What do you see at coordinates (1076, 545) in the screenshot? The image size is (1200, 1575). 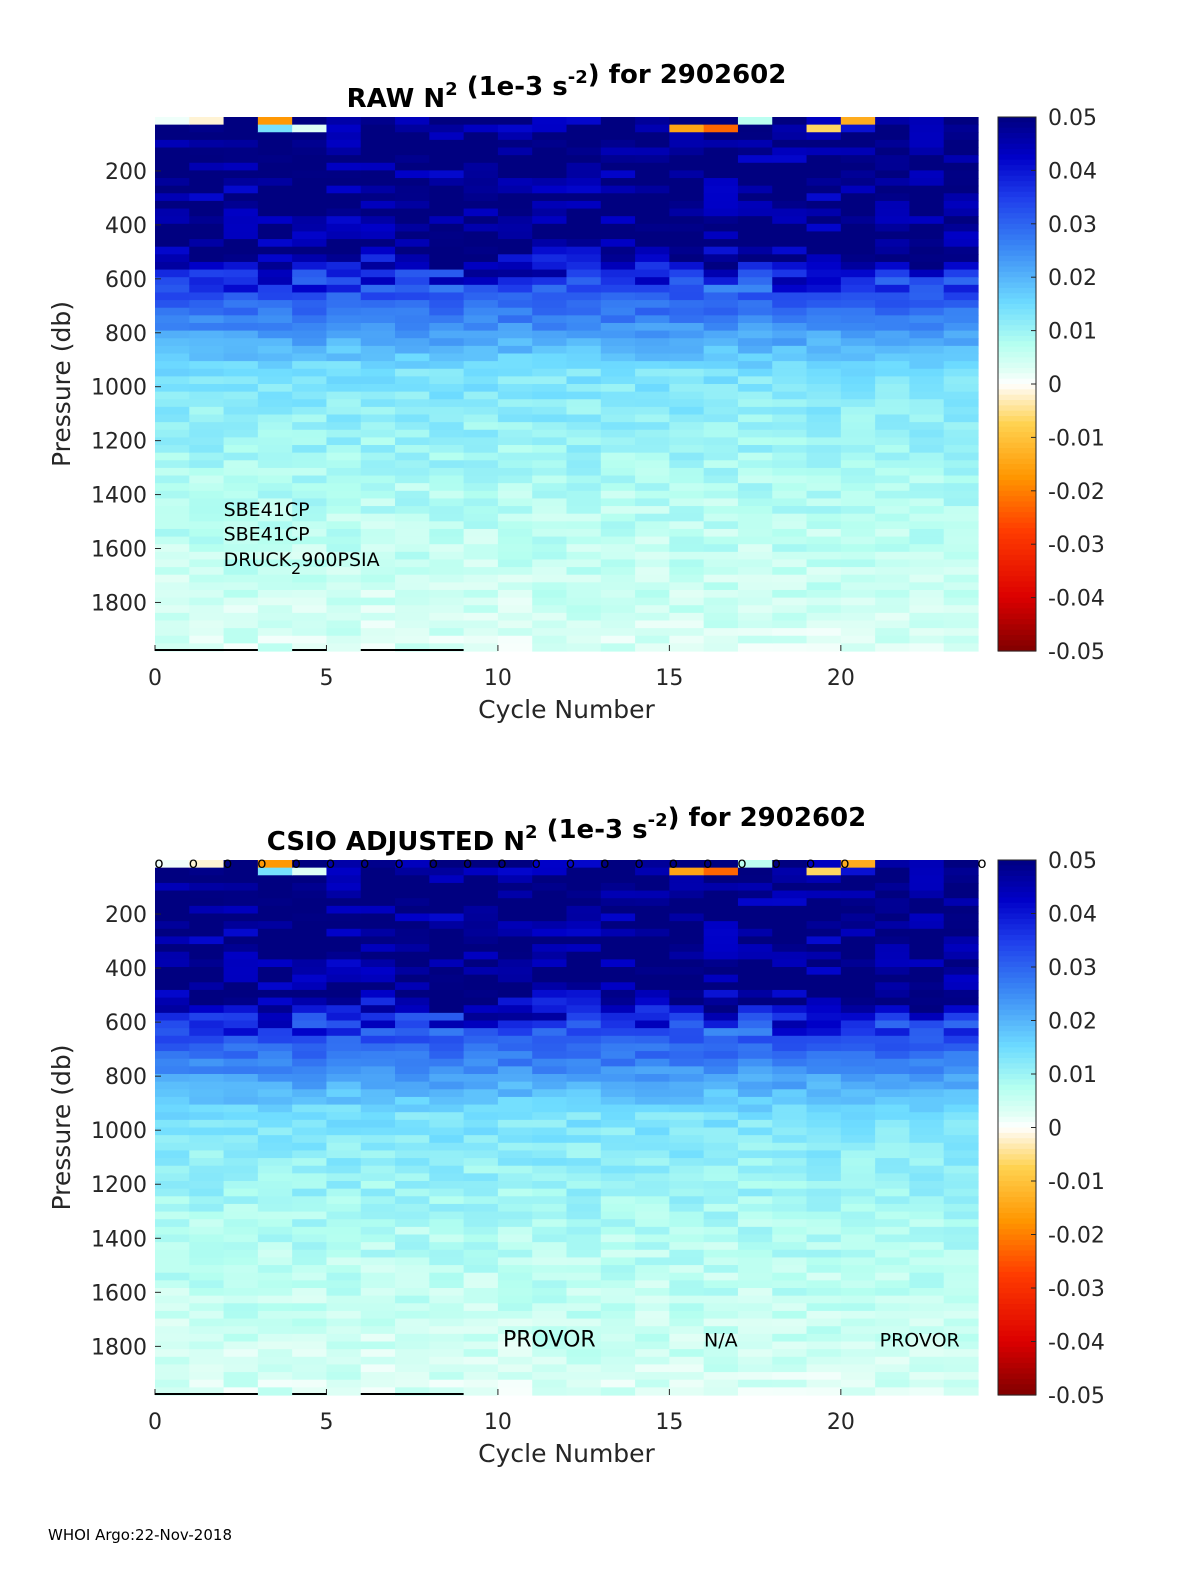 I see `colorbar-tick-label: -0.03` at bounding box center [1076, 545].